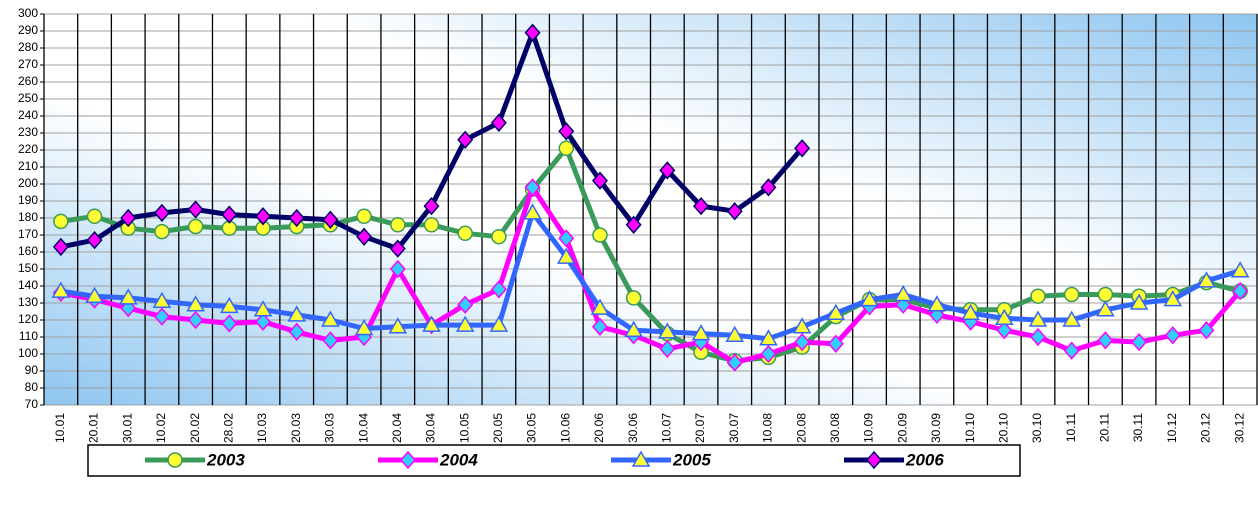 The width and height of the screenshot is (1258, 505). What do you see at coordinates (1239, 428) in the screenshot?
I see `x-tick-label: 30.12` at bounding box center [1239, 428].